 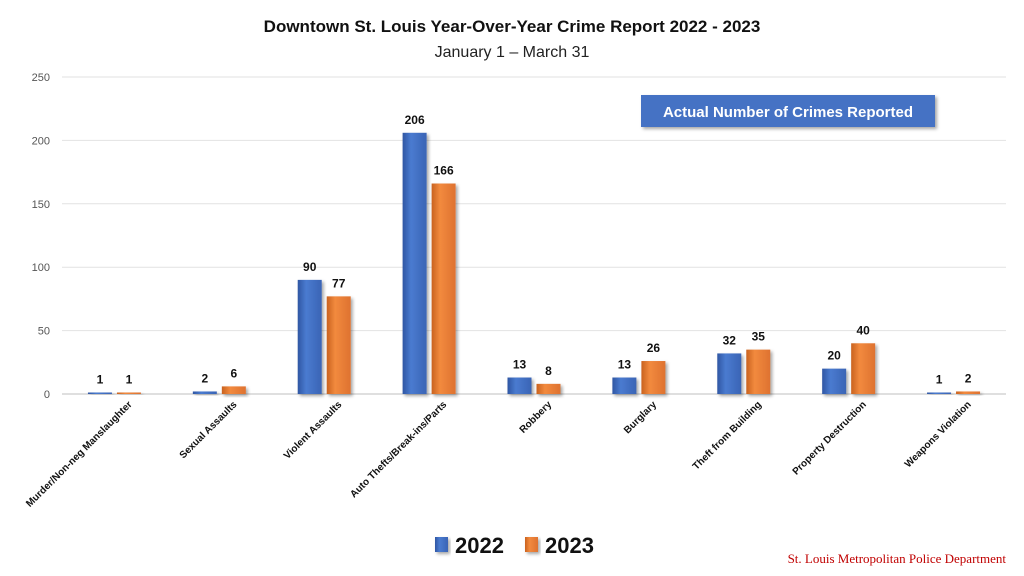 What do you see at coordinates (209, 430) in the screenshot?
I see `x-tick-label: Sexual Assaults` at bounding box center [209, 430].